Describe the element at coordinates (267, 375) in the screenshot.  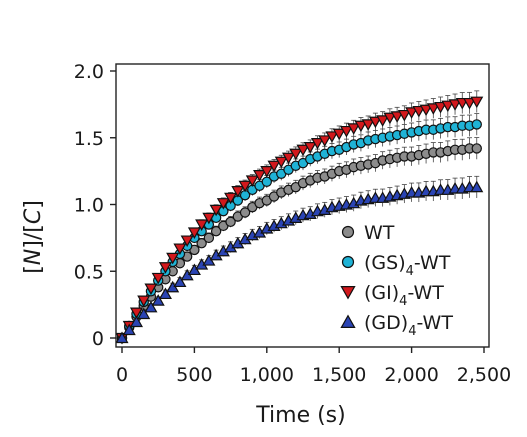
I see `x-tick-label: 1,000` at that location.